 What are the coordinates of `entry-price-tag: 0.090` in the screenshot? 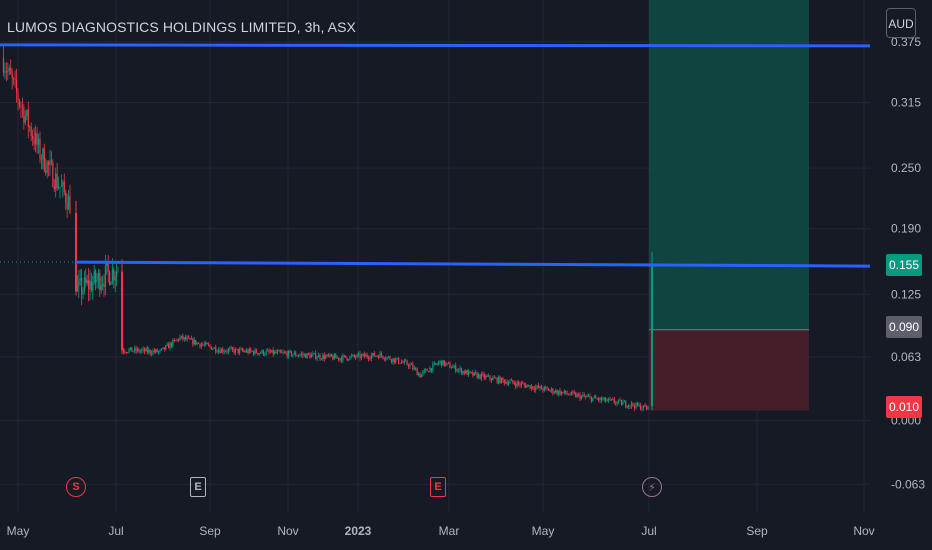 It's located at (904, 327).